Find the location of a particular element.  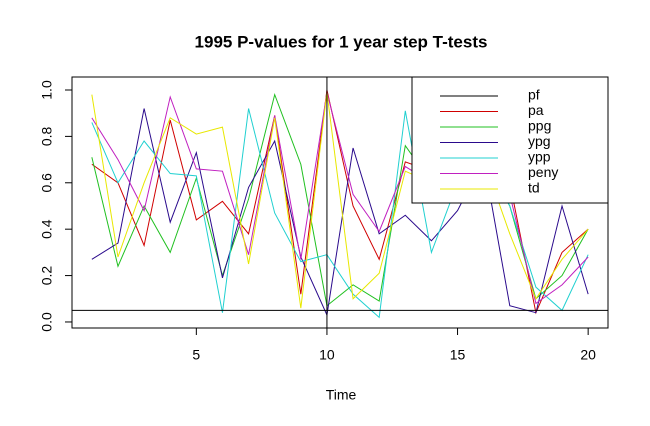

x-axis-label: Time is located at coordinates (341, 395).